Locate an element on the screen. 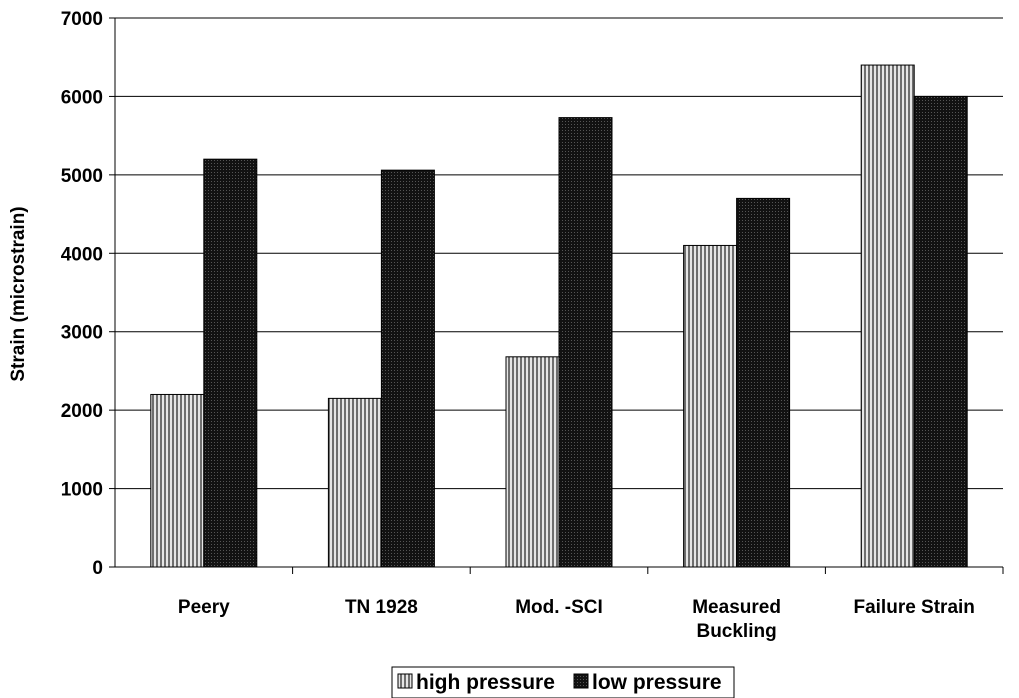 This screenshot has height=698, width=1019. x-category-label: Measured Buckling is located at coordinates (736, 619).